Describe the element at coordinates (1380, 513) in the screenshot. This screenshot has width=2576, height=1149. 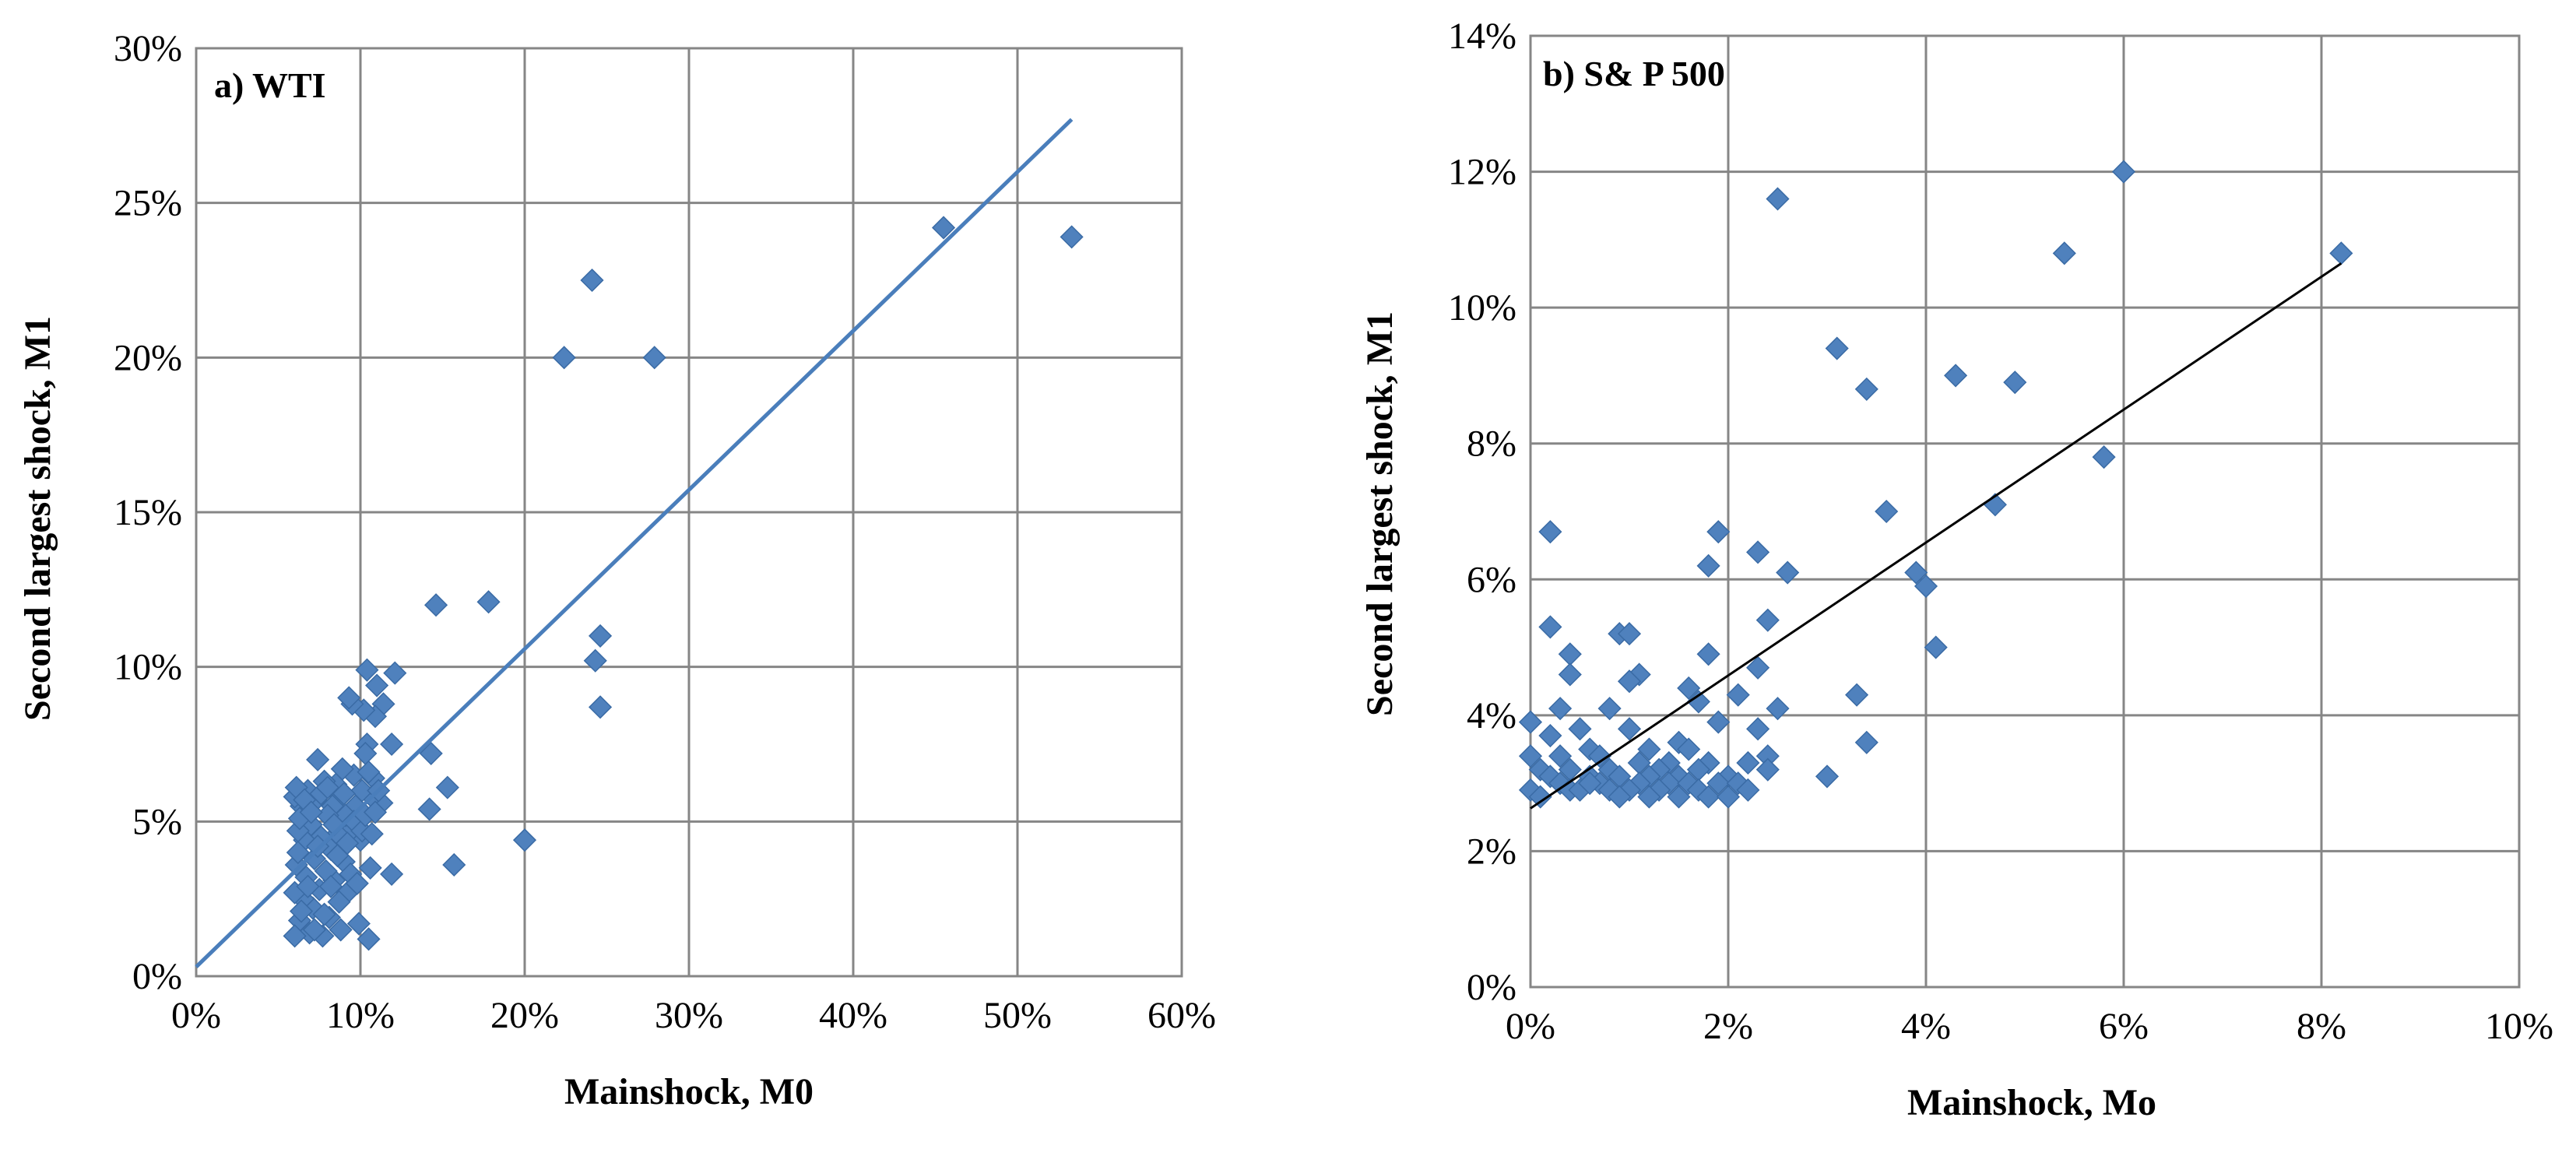
I see `sp500-y-axis-label: Second largest shock, M1` at that location.